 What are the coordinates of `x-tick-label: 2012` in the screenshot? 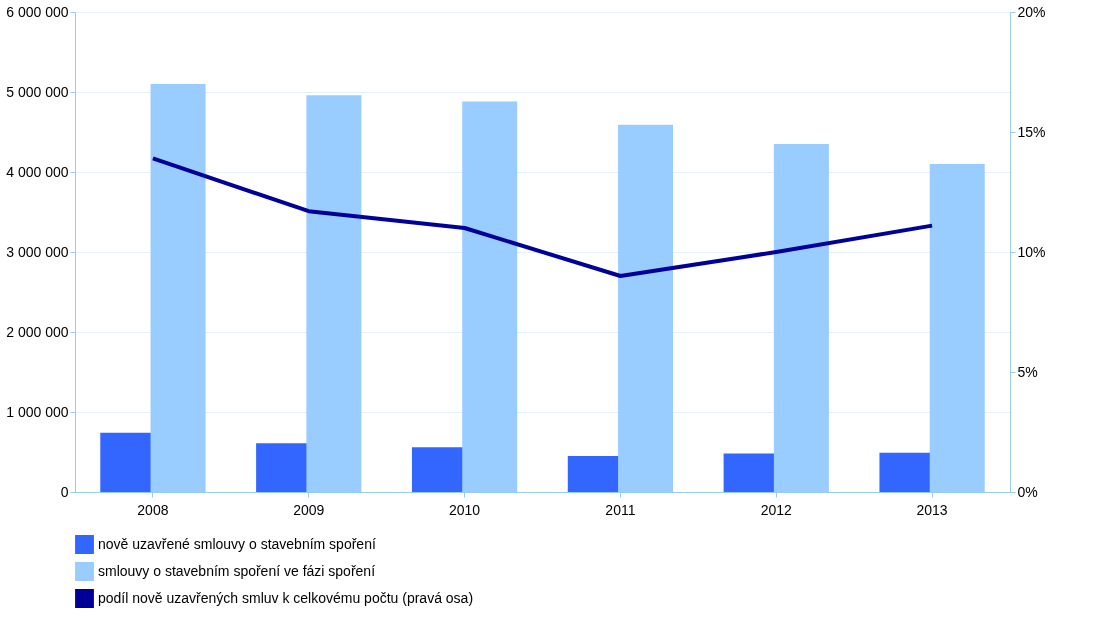 It's located at (776, 509).